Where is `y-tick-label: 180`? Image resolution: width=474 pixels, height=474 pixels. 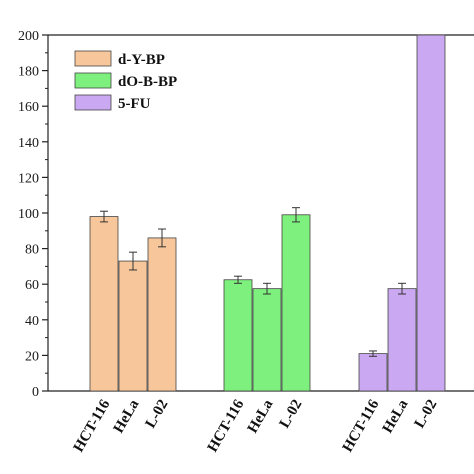
y-tick-label: 180 is located at coordinates (28, 72).